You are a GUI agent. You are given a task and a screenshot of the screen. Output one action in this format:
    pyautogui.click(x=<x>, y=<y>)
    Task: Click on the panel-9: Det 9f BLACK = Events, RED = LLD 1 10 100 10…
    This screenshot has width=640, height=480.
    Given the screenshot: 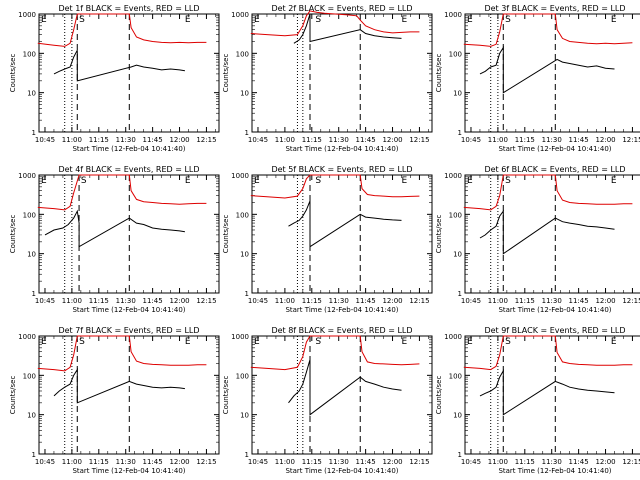 What is the action you would take?
    pyautogui.click(x=537, y=400)
    